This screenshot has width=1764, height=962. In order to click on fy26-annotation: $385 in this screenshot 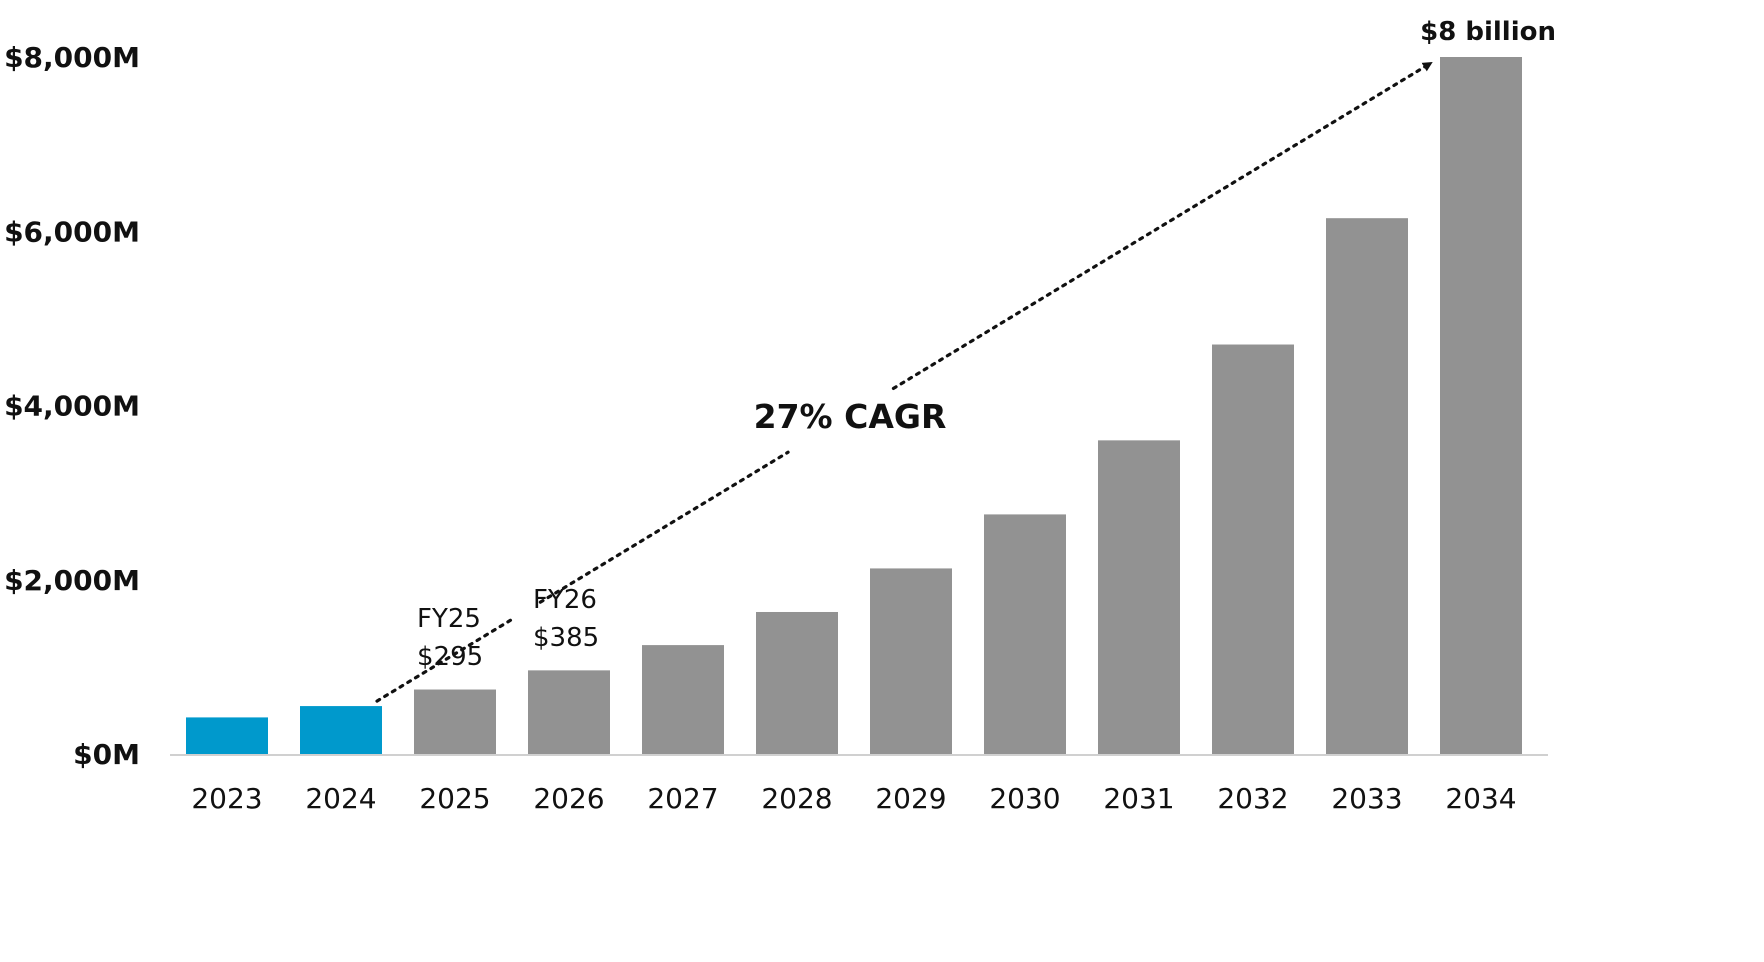, I will do `click(566, 638)`.